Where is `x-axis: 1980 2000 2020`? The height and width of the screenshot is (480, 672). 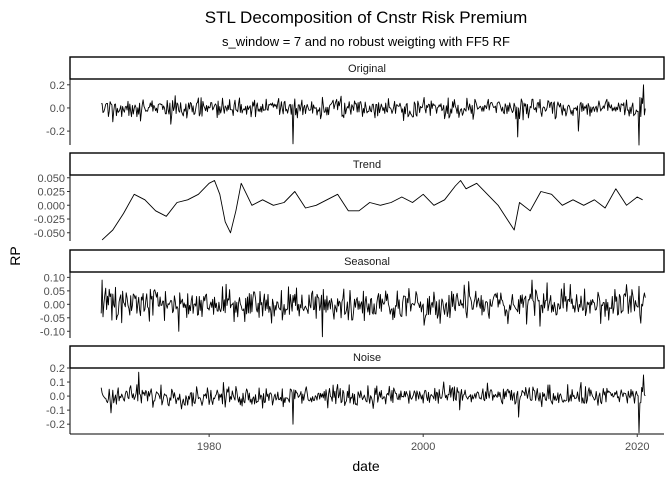
x-axis: 1980 2000 2020 is located at coordinates (367, 443).